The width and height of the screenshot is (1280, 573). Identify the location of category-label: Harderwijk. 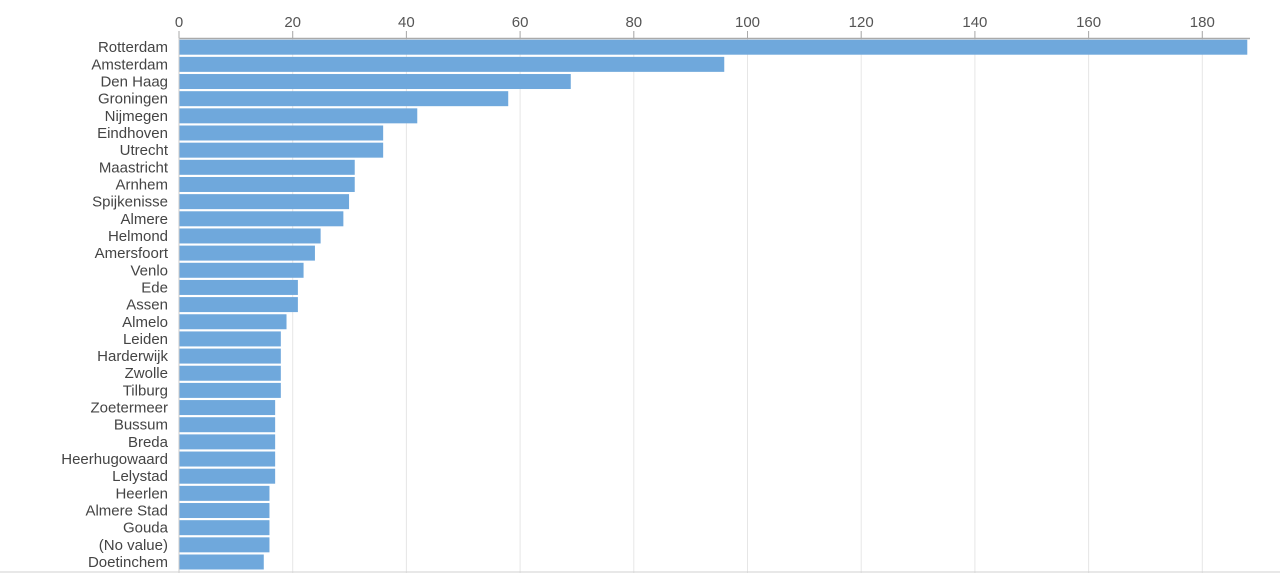
(132, 356).